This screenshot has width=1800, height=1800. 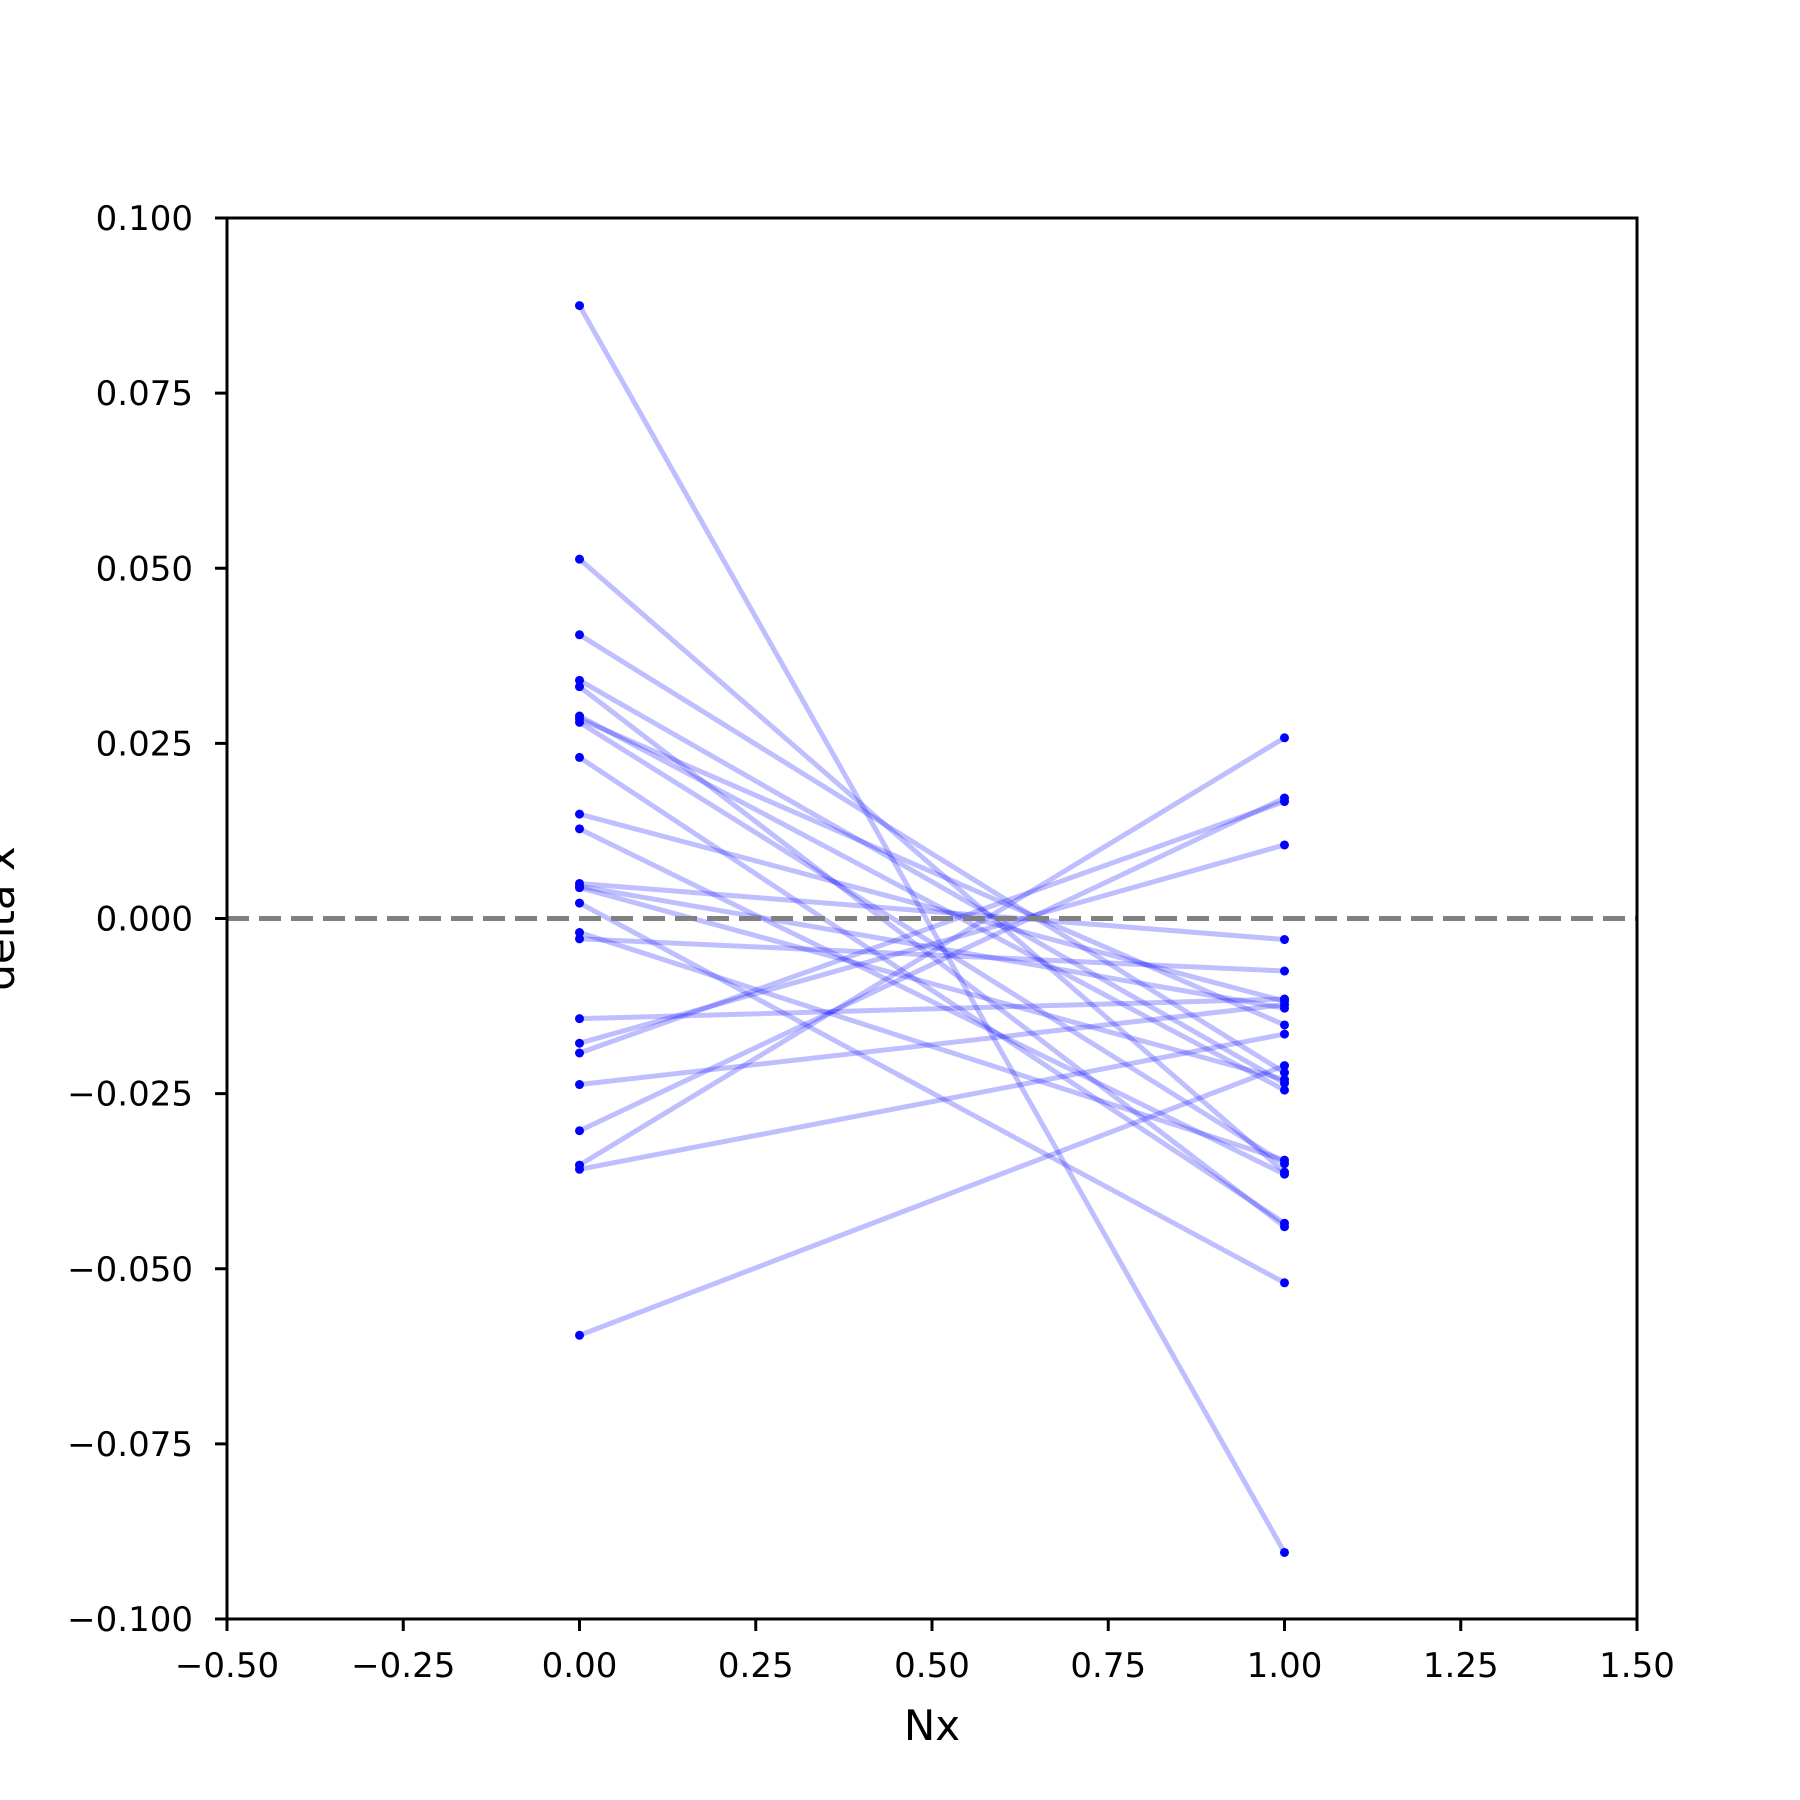 I want to click on x-tick-label: 1.25, so click(x=1461, y=1666).